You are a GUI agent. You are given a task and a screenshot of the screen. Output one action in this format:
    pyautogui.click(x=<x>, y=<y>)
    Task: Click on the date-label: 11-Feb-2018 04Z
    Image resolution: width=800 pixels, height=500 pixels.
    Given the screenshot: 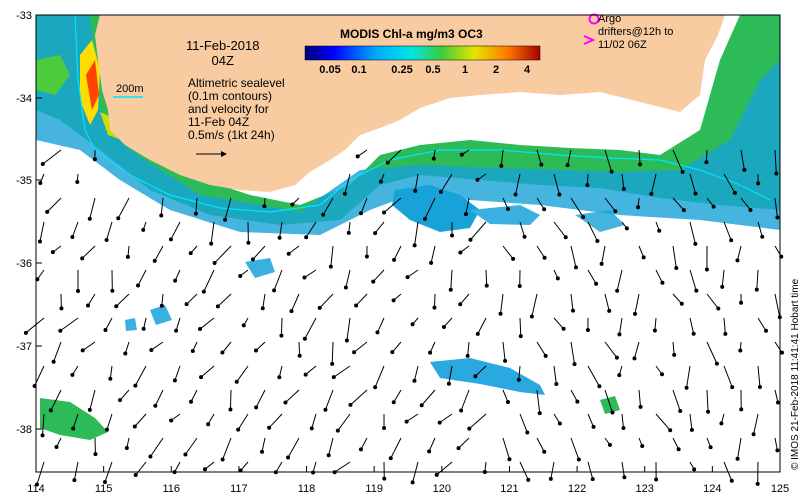 What is the action you would take?
    pyautogui.click(x=222, y=53)
    